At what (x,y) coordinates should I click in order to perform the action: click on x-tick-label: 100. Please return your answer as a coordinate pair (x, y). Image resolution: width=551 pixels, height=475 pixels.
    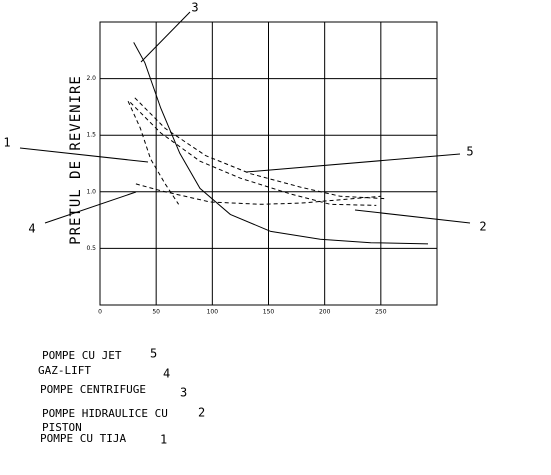
    Looking at the image, I should click on (213, 312).